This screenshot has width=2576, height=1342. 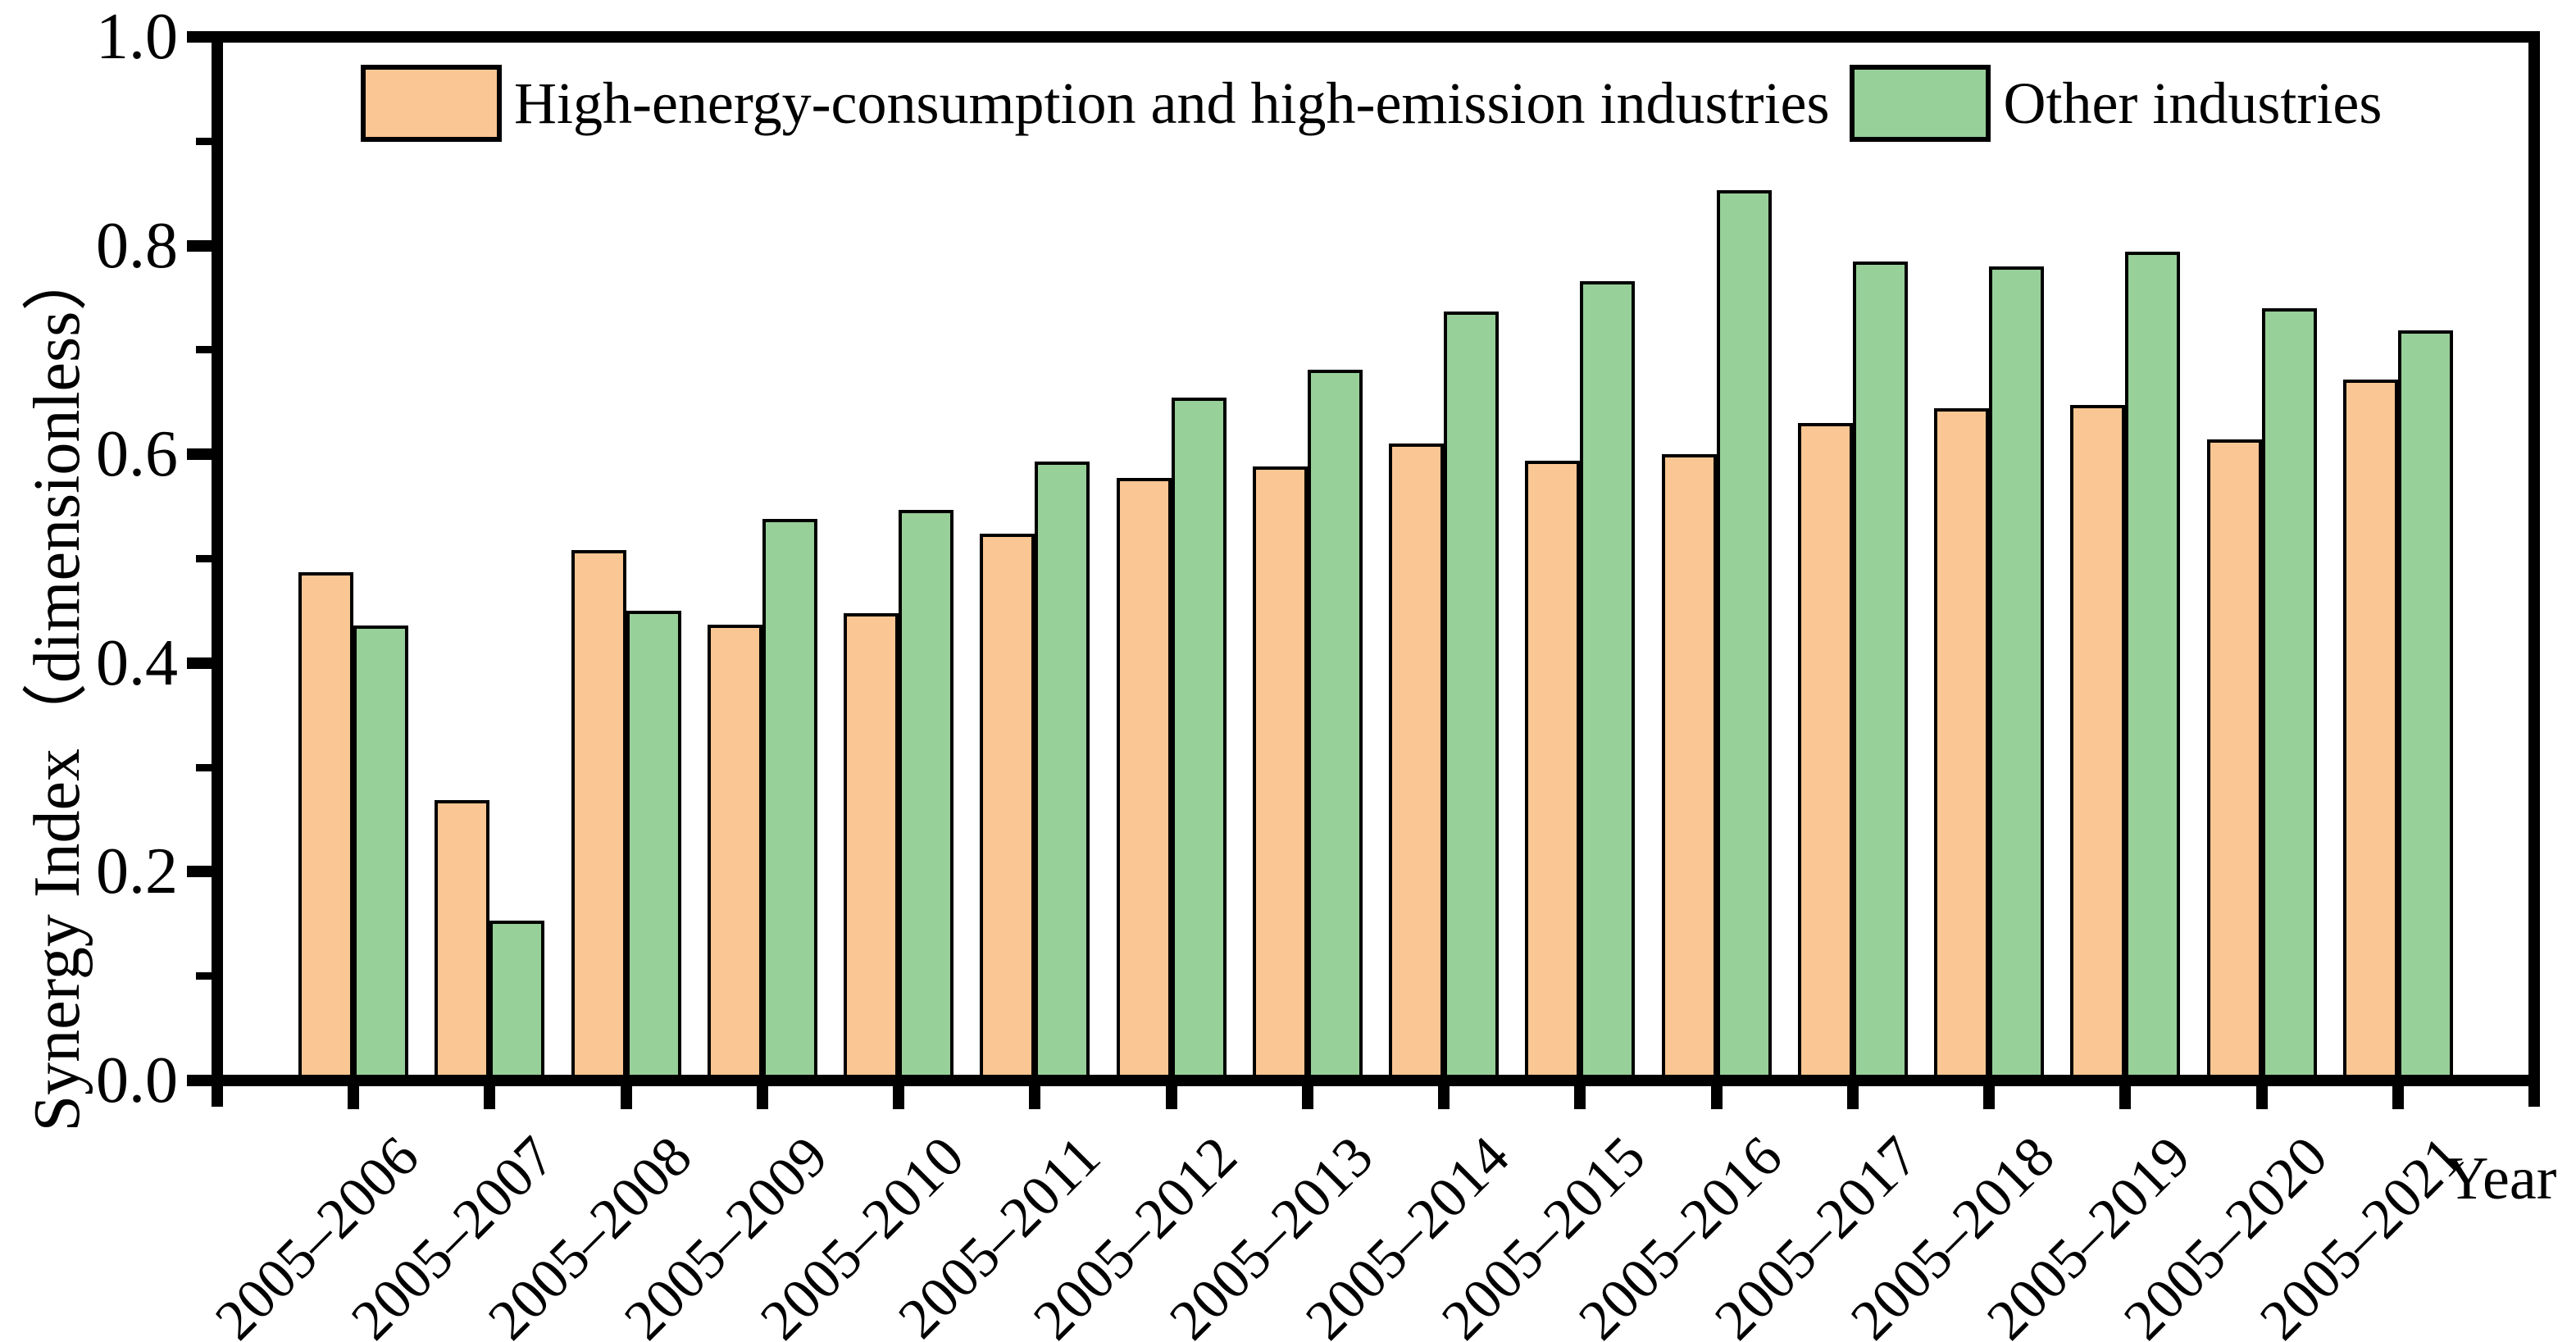 I want to click on bar-high-energy-2005–2010, so click(x=871, y=847).